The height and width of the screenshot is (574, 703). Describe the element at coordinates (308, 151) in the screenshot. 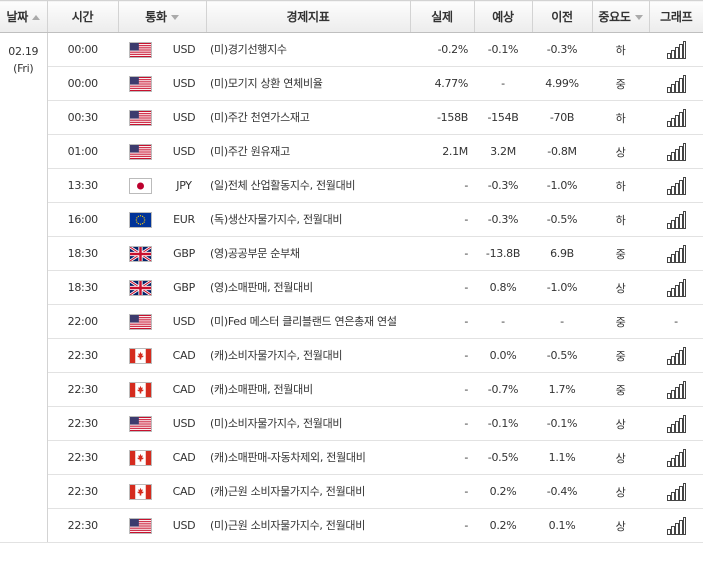

I see `indicator-name: (미)주간 원유재고` at that location.